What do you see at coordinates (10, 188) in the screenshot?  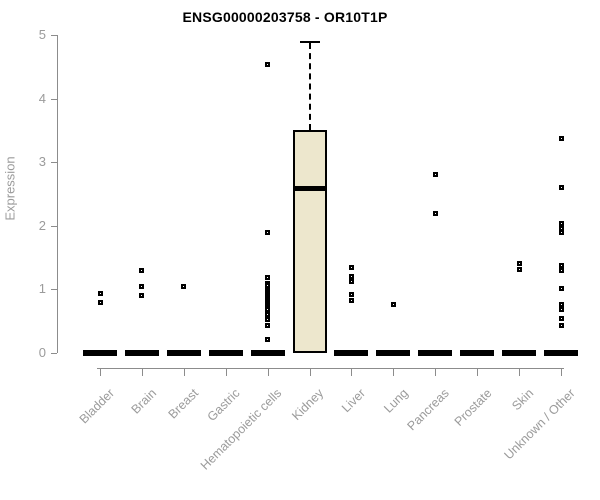 I see `y-axis-label: Expression` at bounding box center [10, 188].